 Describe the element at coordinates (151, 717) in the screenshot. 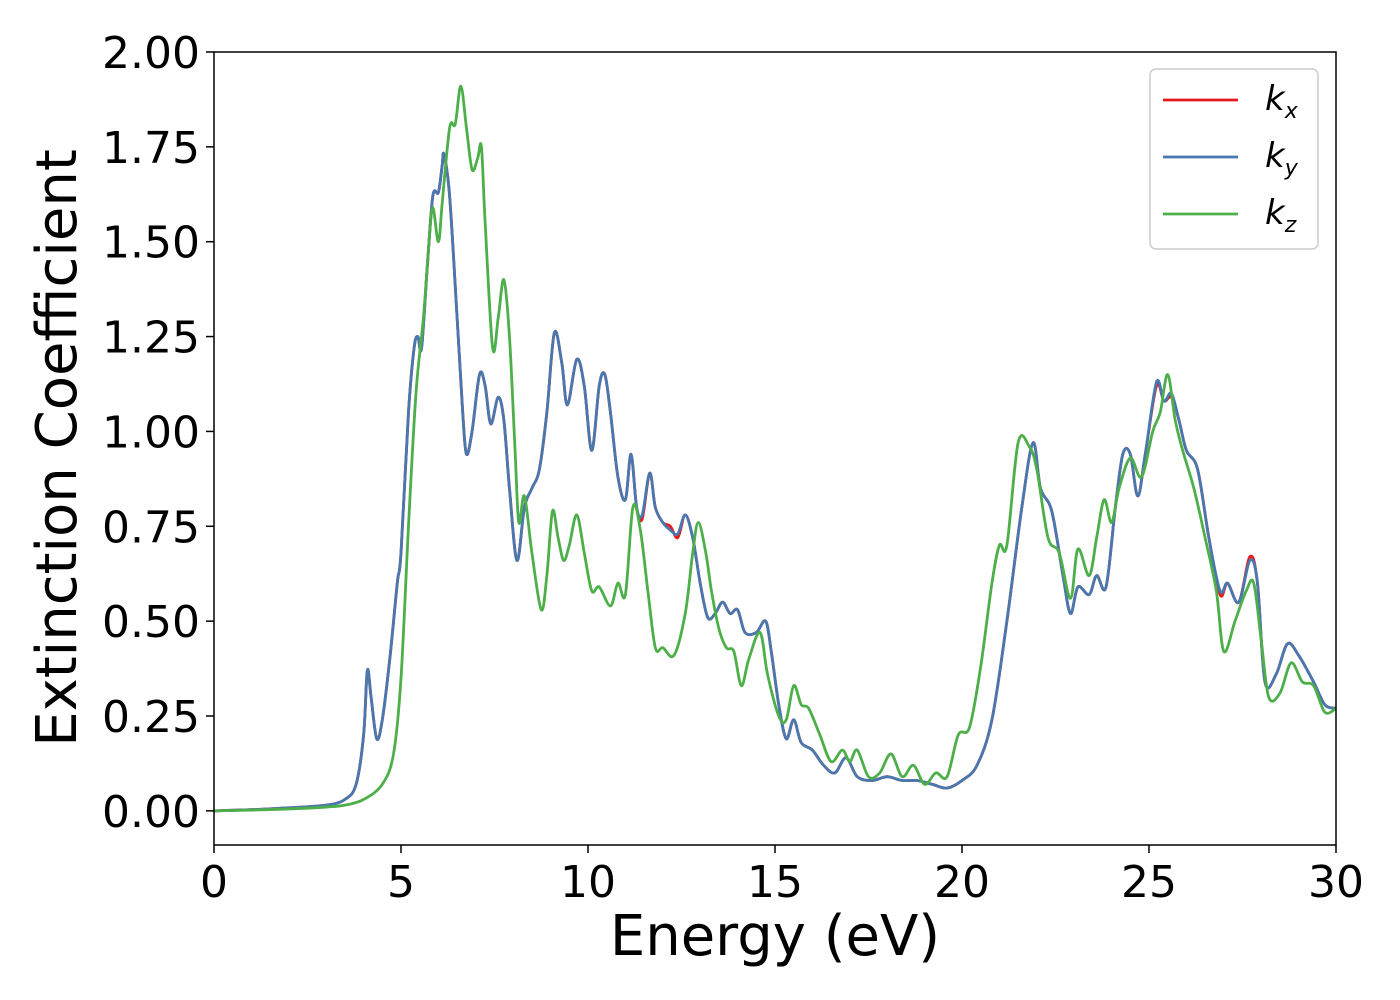

I see `y-tick-label: 0.25` at that location.